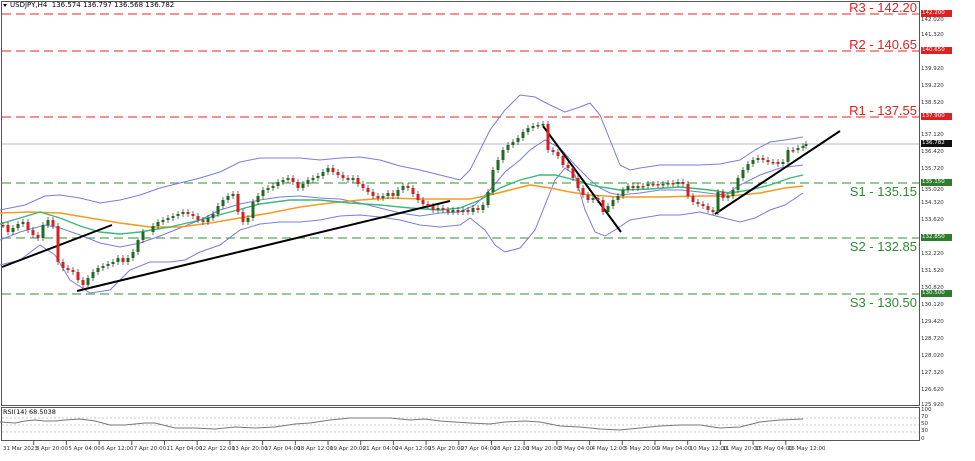 The height and width of the screenshot is (461, 975). What do you see at coordinates (315, 449) in the screenshot?
I see `time-tick: 18 Apr 12:00` at bounding box center [315, 449].